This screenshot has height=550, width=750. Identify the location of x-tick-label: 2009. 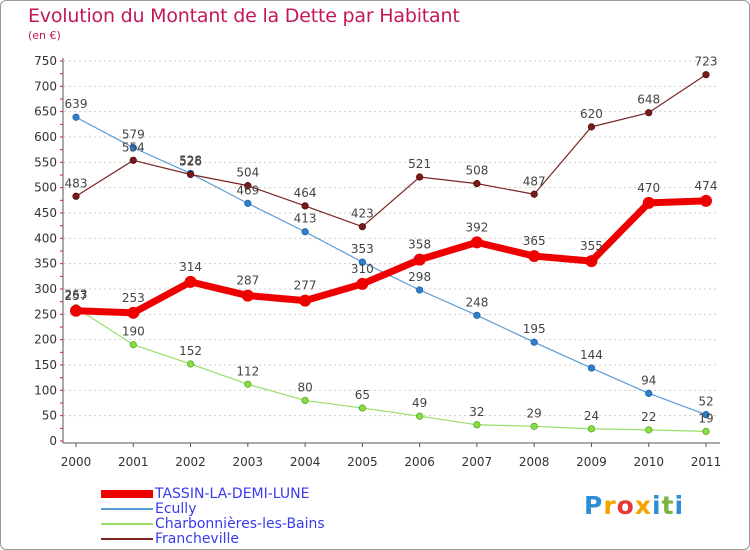
(591, 462).